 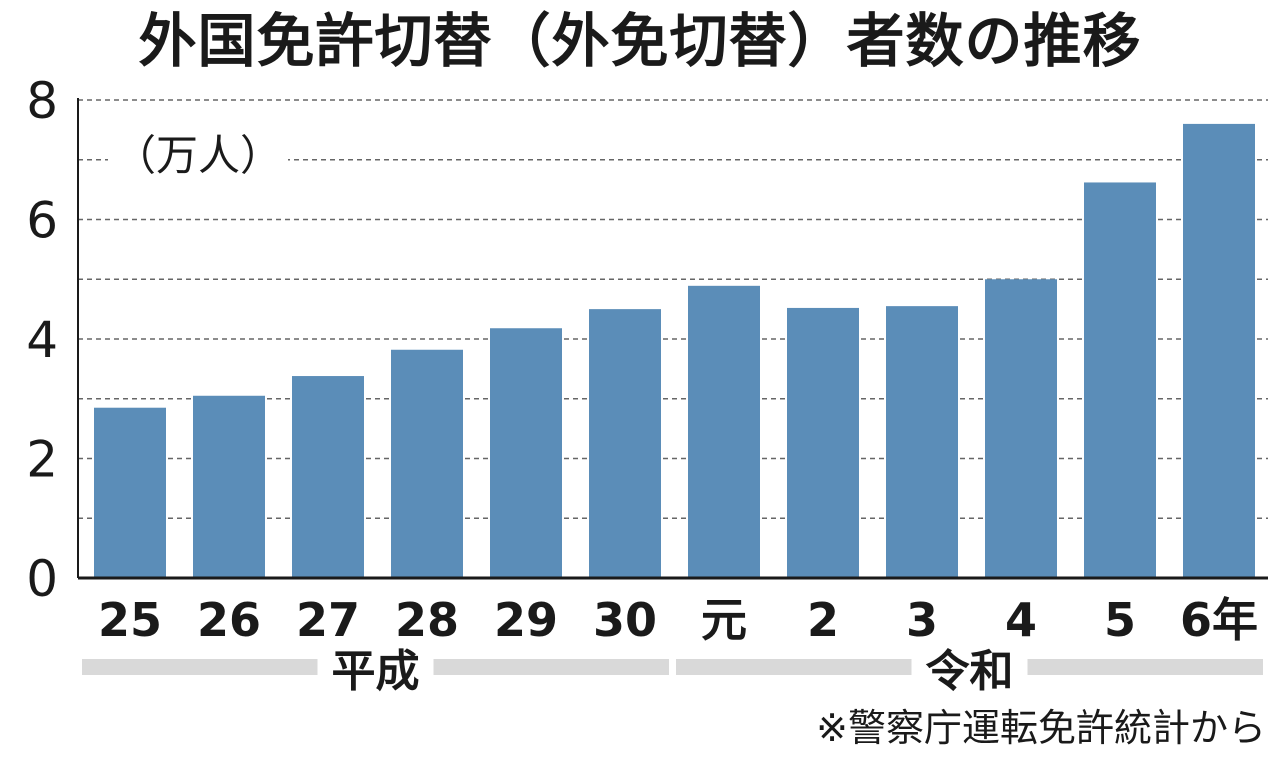 What do you see at coordinates (42, 101) in the screenshot?
I see `y-tick-label: 8` at bounding box center [42, 101].